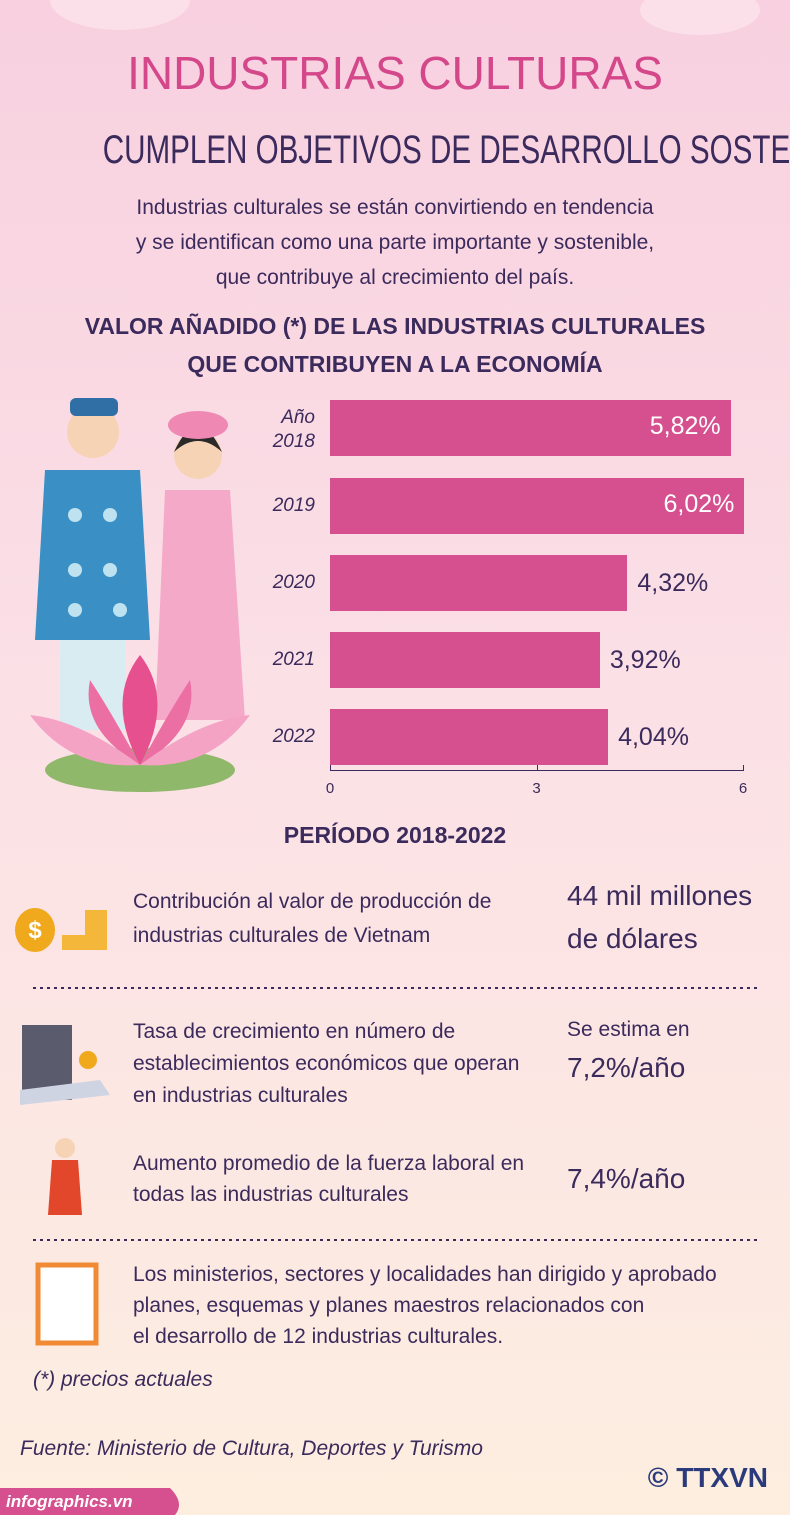  What do you see at coordinates (312, 901) in the screenshot?
I see `item-text: Contribución al valor de producción de` at bounding box center [312, 901].